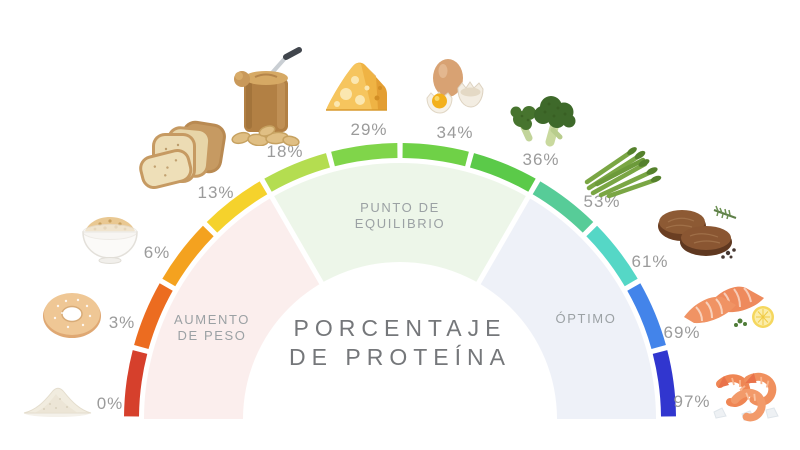  What do you see at coordinates (541, 159) in the screenshot?
I see `value-label-broccoli: 36%` at bounding box center [541, 159].